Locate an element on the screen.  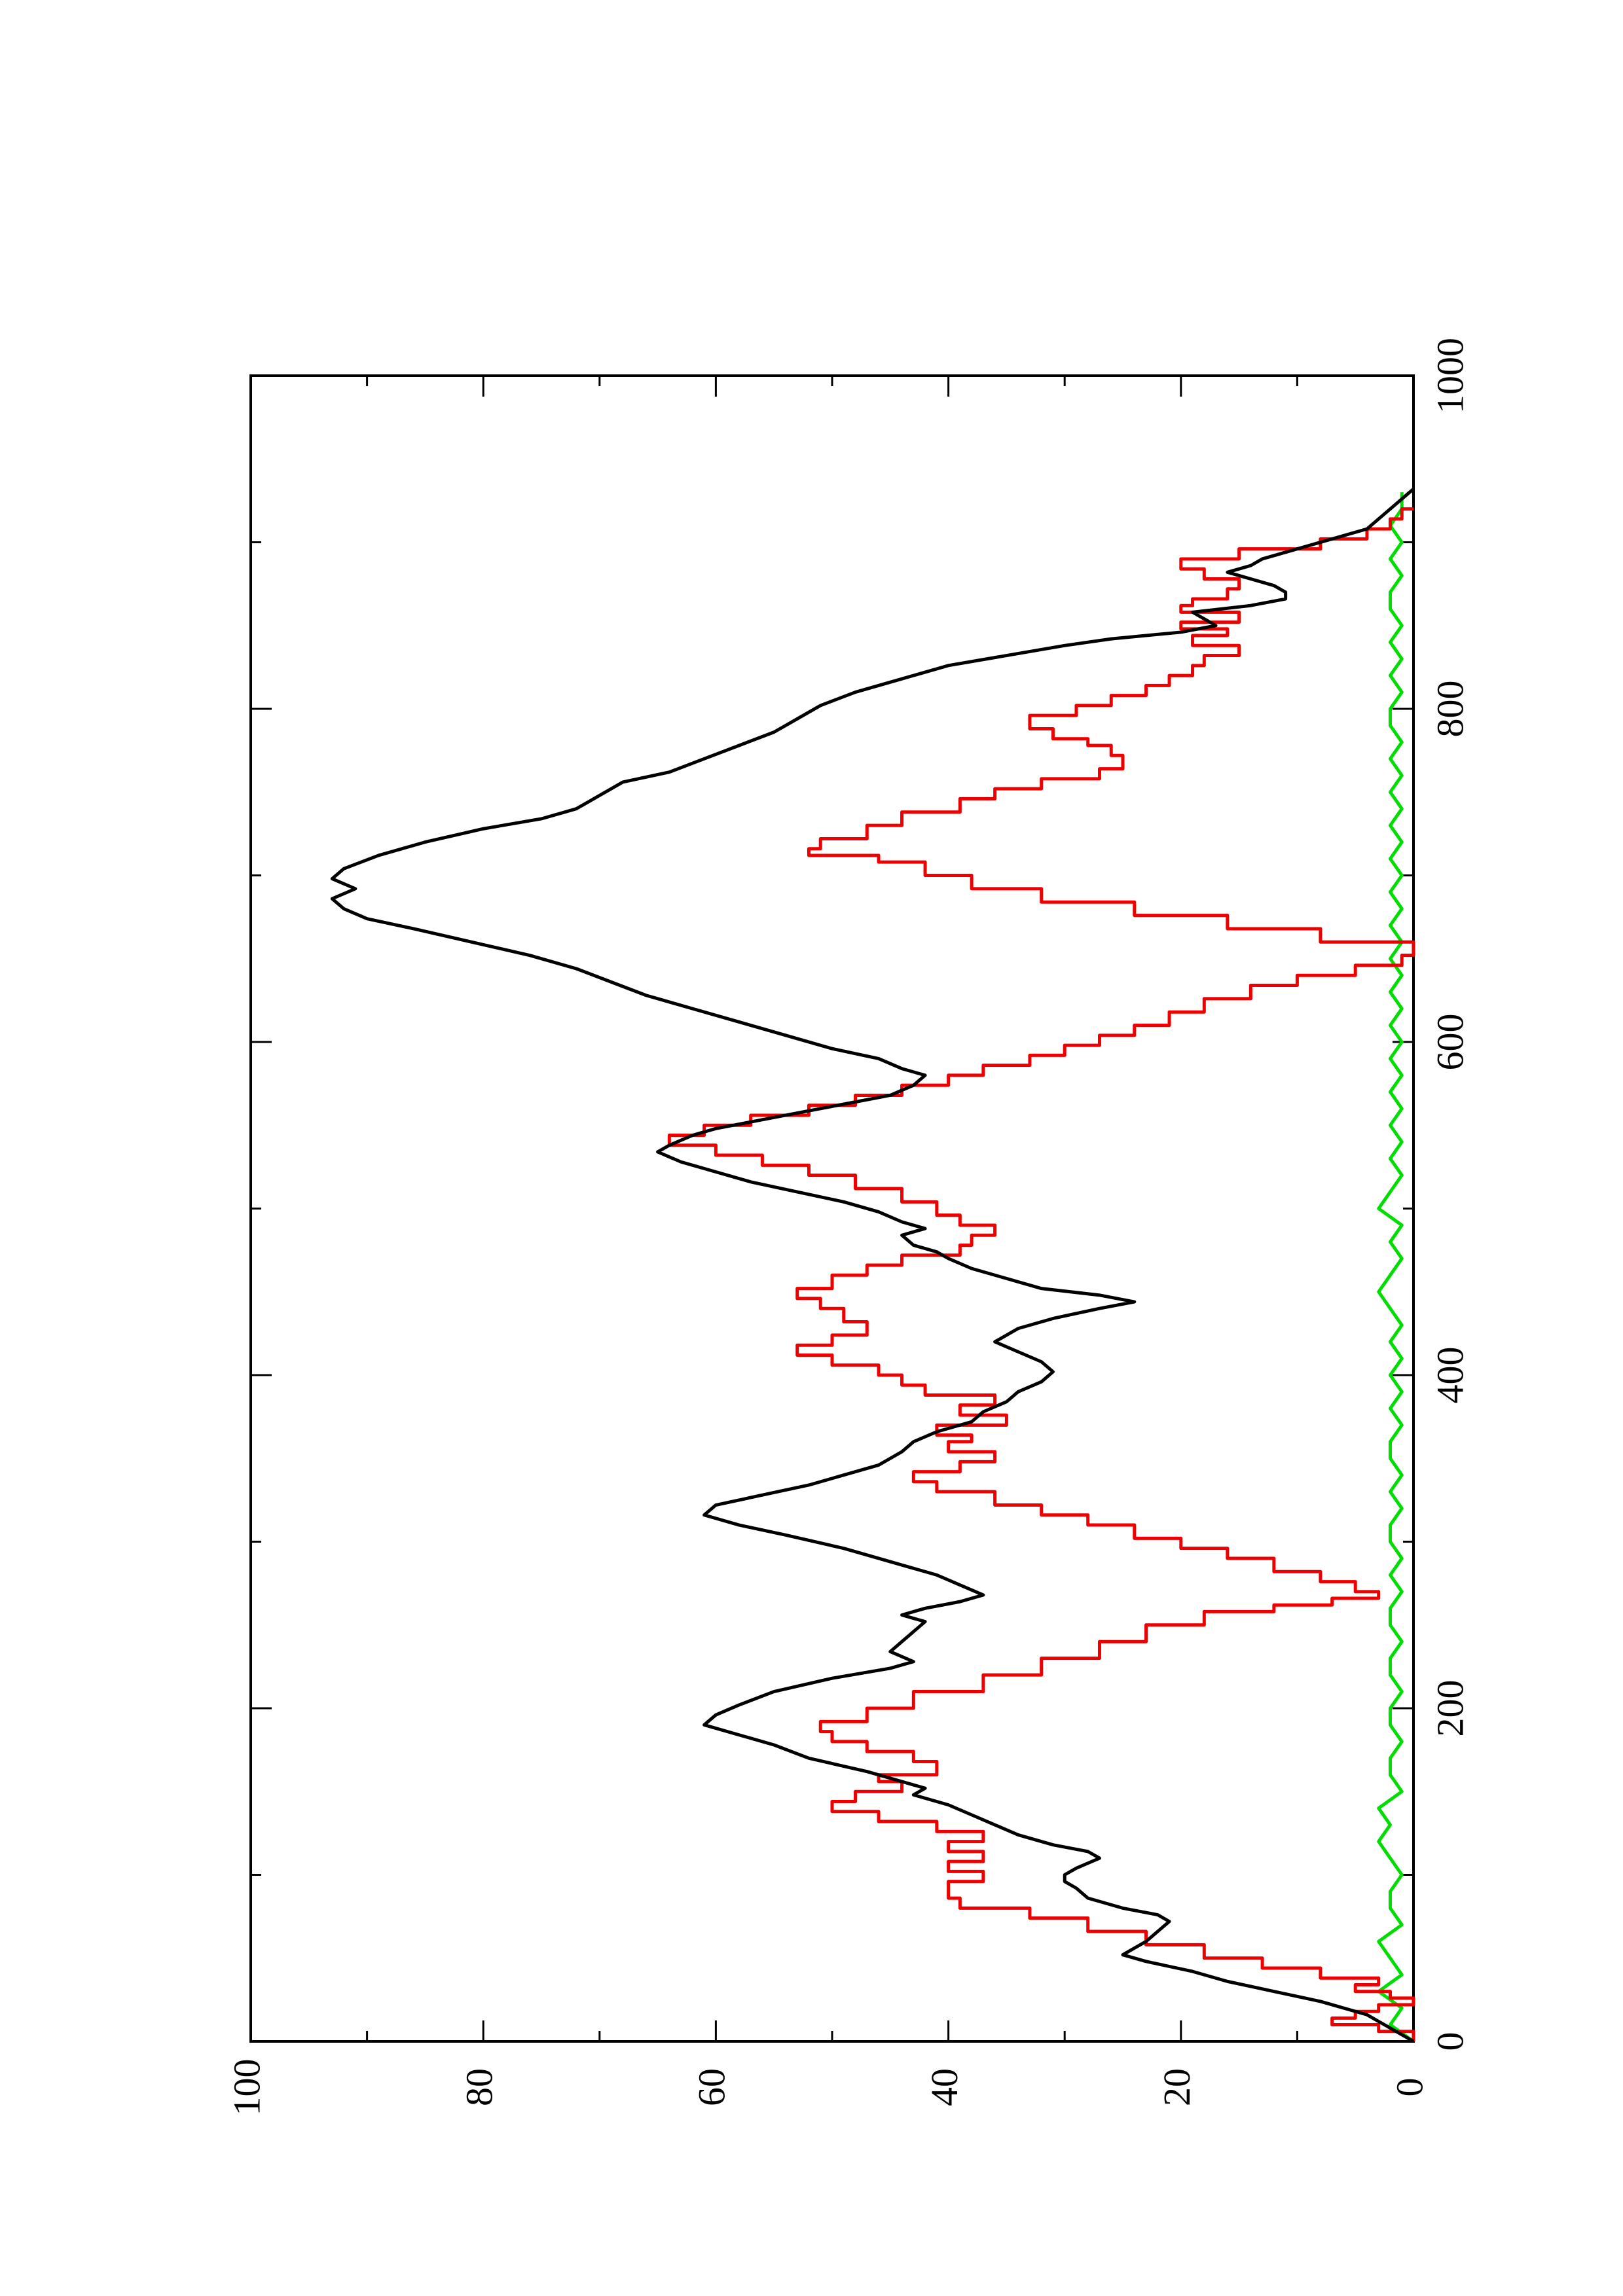
x-tick-label: 200 is located at coordinates (1450, 1708).